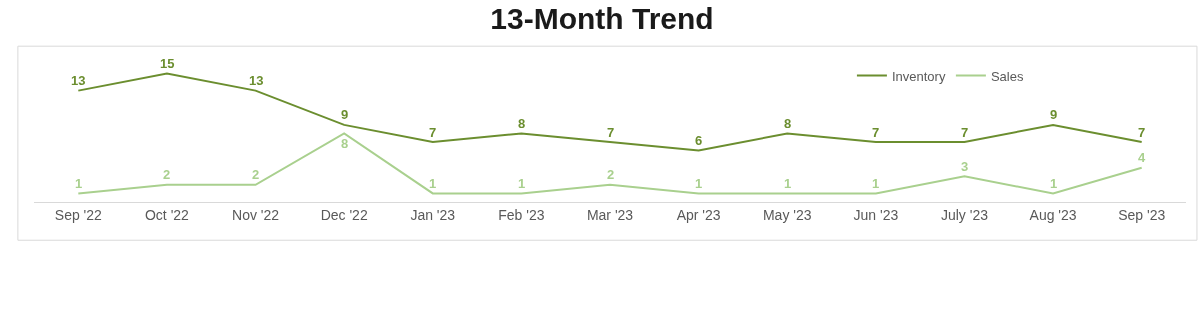 The width and height of the screenshot is (1204, 317). Describe the element at coordinates (699, 140) in the screenshot. I see `data-label: 6` at that location.